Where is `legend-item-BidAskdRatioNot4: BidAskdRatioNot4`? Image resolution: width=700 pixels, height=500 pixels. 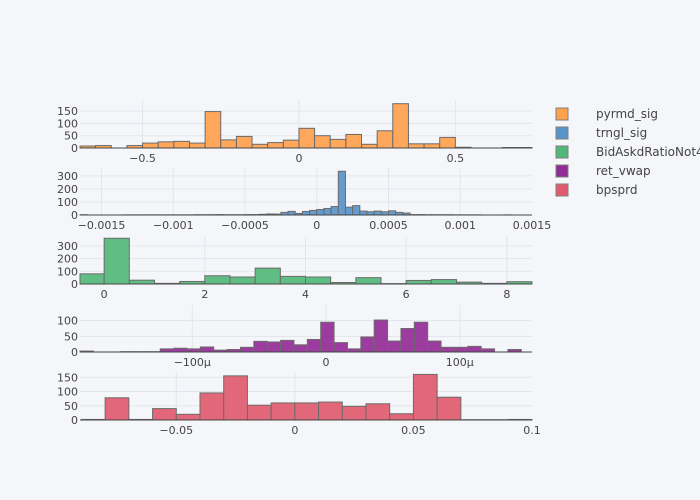
legend-item-BidAskdRatioNot4: BidAskdRatioNot4 is located at coordinates (627, 152).